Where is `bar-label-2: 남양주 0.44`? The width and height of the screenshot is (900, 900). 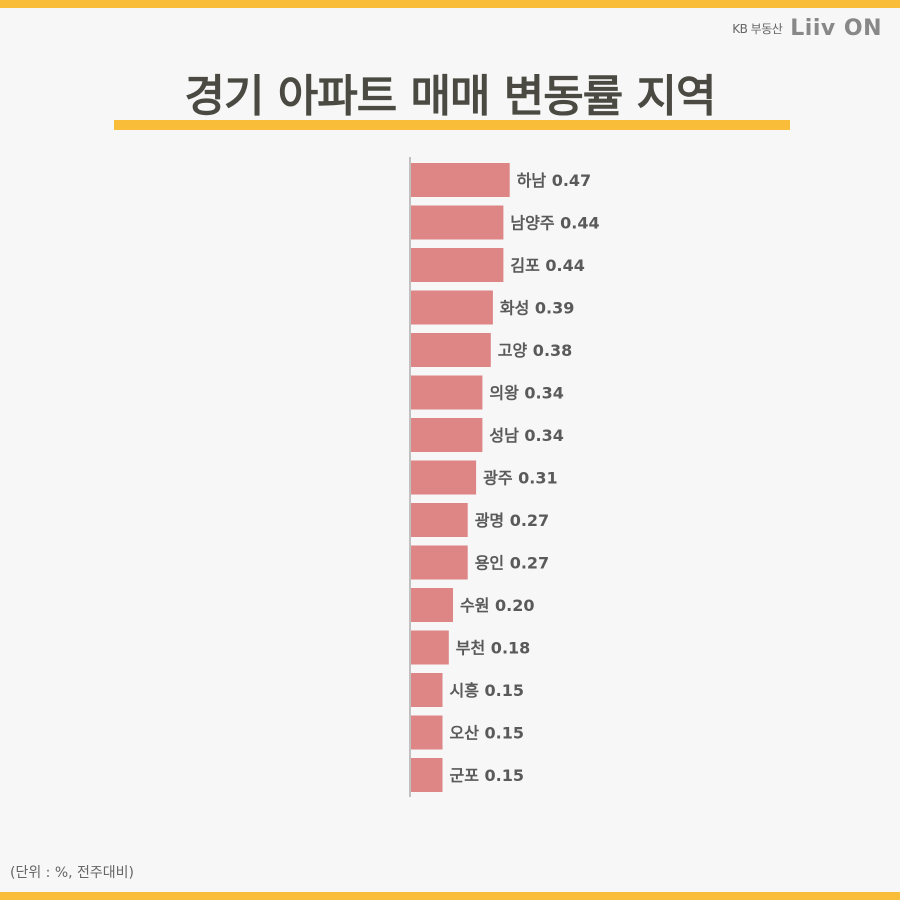
bar-label-2: 남양주 0.44 is located at coordinates (554, 223).